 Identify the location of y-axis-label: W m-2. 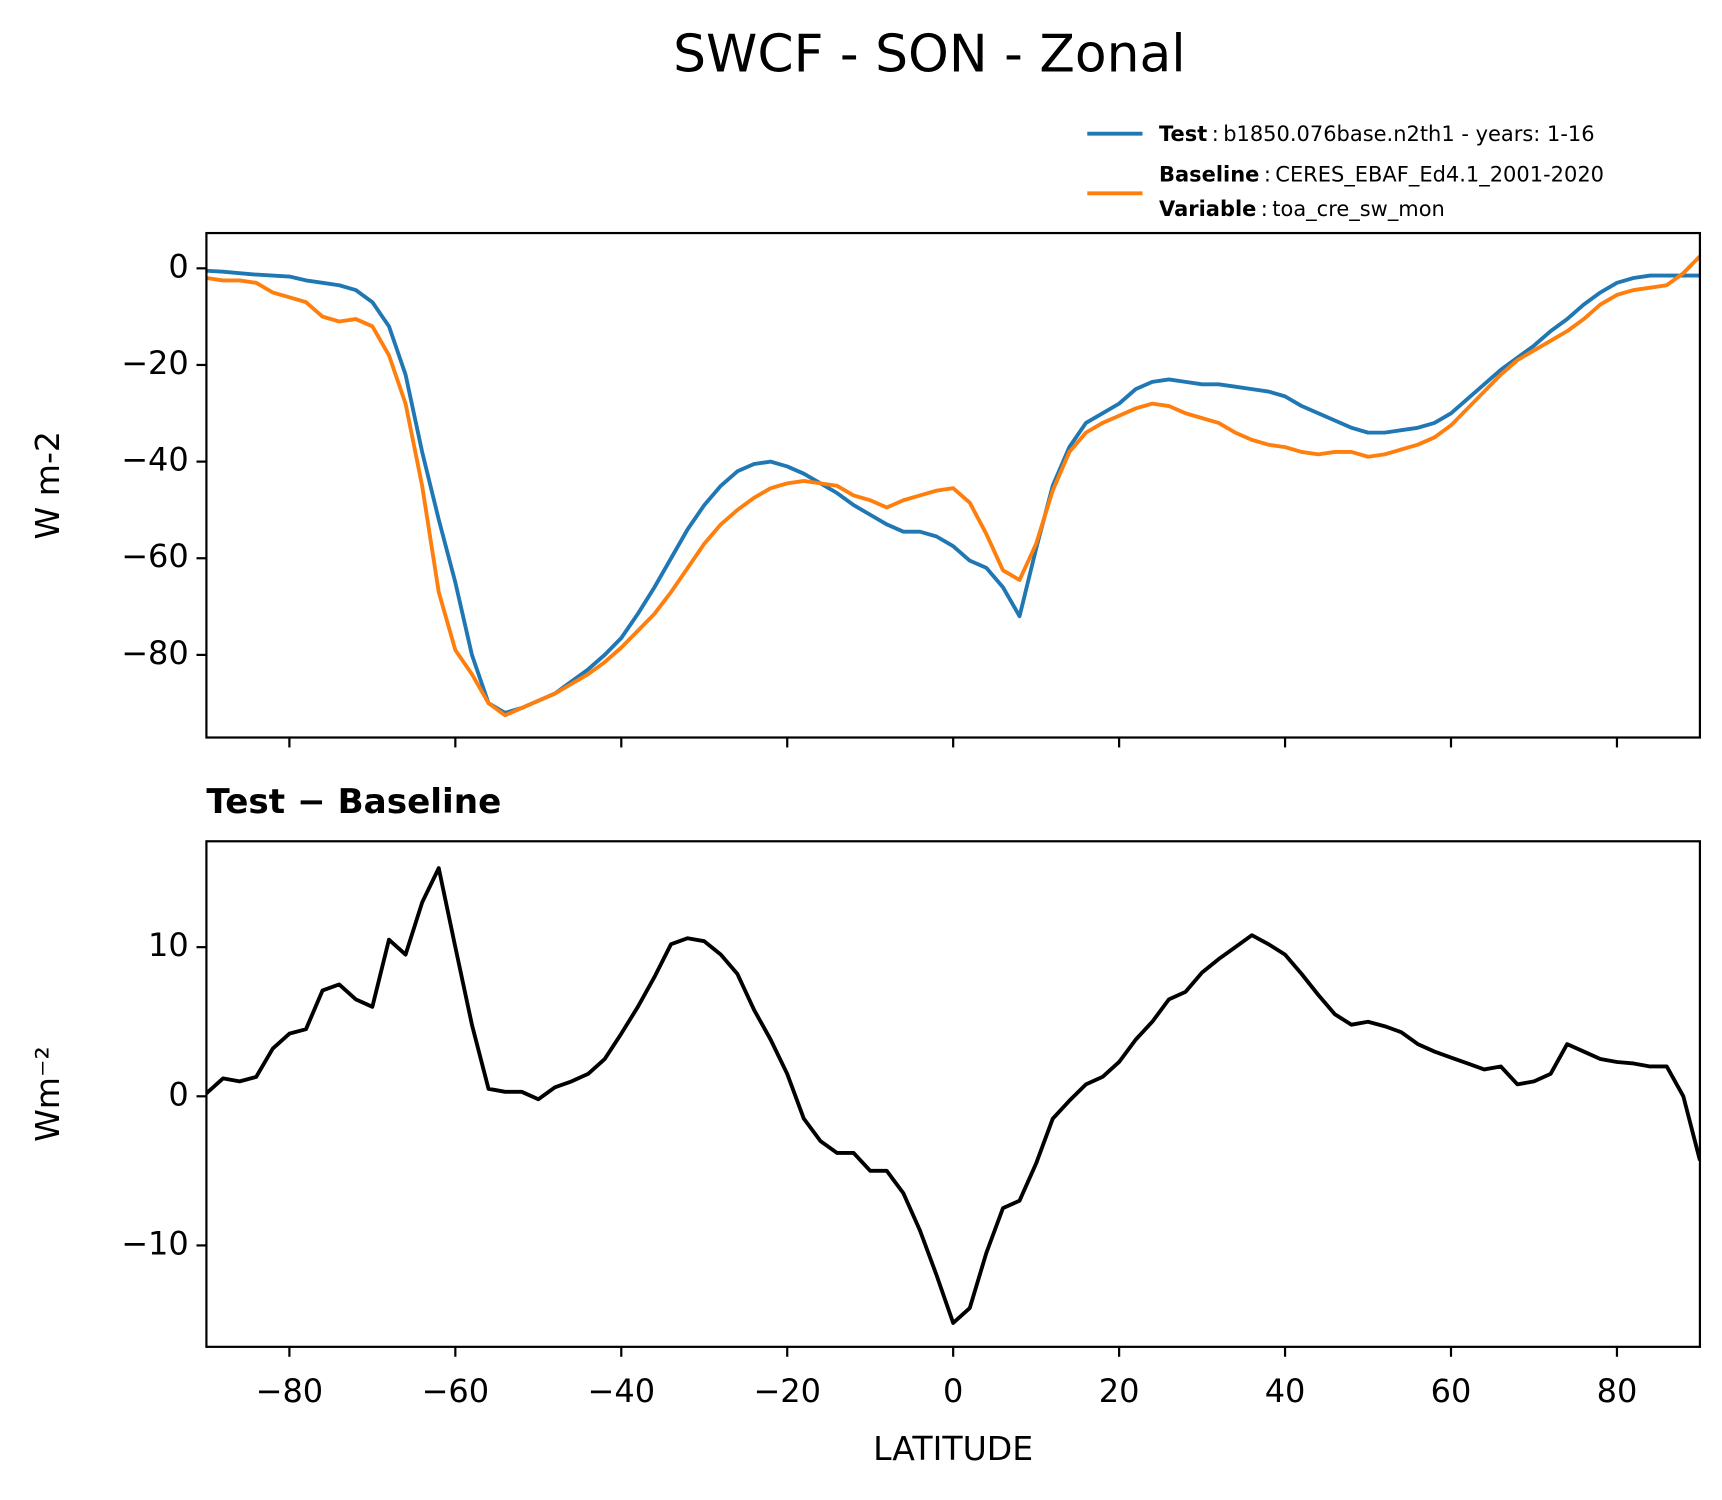
(47, 485).